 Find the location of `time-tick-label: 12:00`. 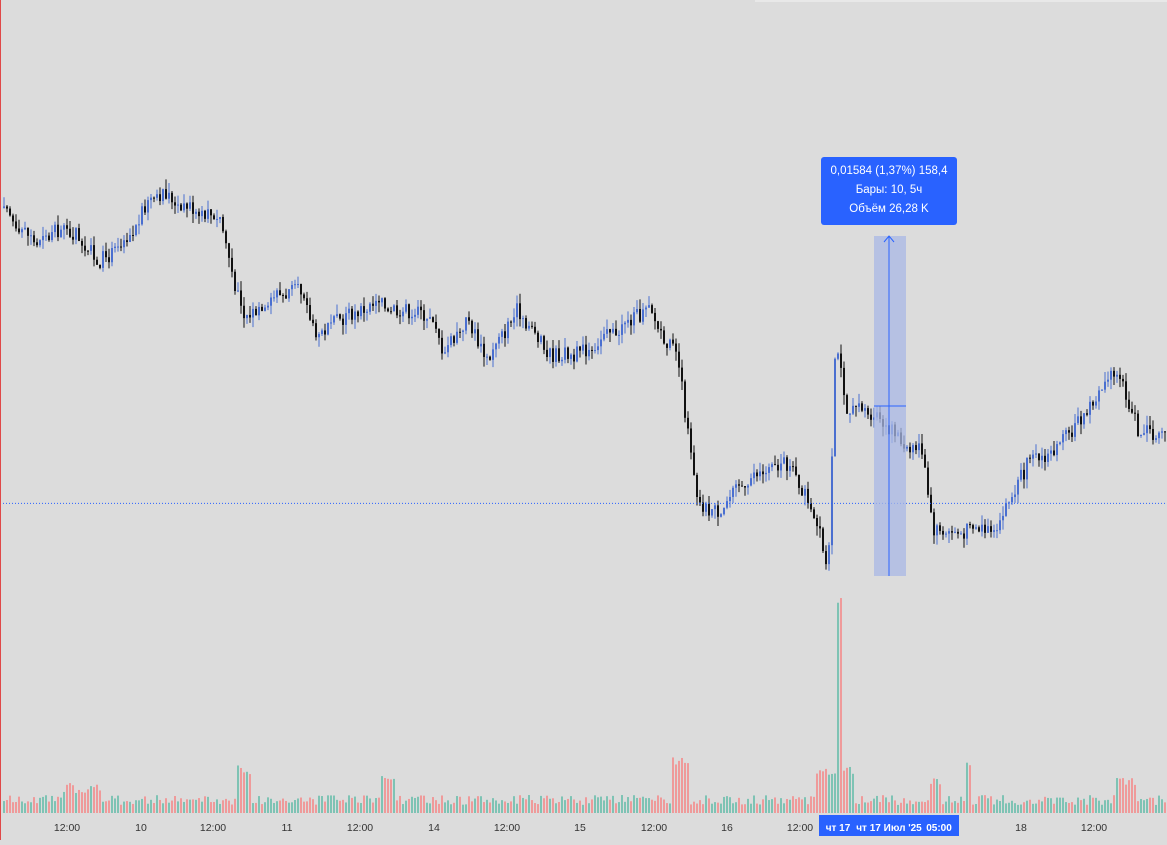

time-tick-label: 12:00 is located at coordinates (1094, 828).